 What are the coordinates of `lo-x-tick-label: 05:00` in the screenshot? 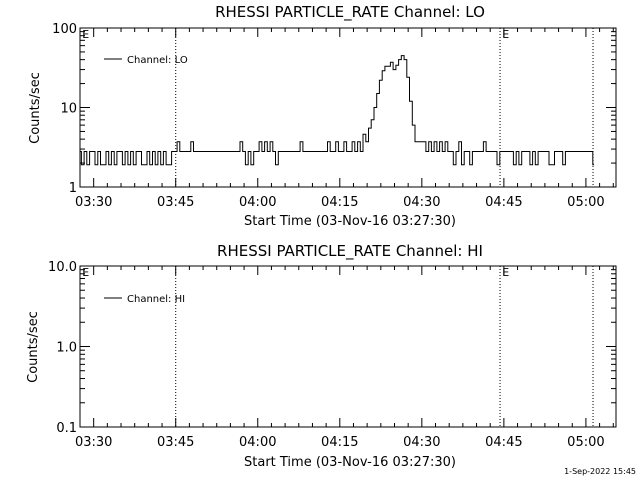 It's located at (585, 202).